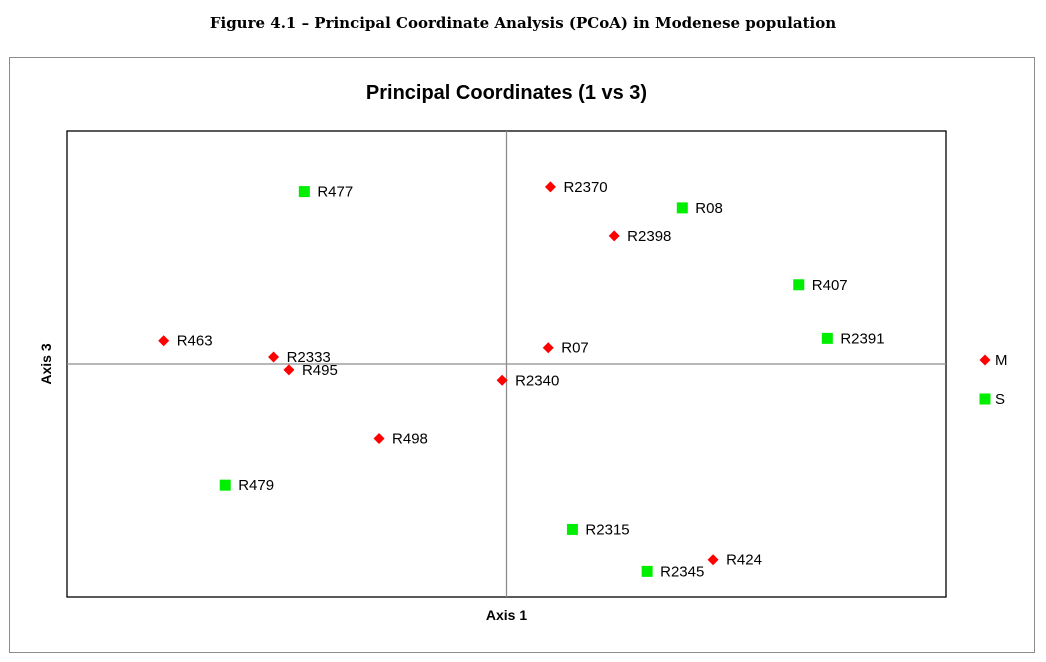 This screenshot has height=662, width=1046. What do you see at coordinates (506, 93) in the screenshot?
I see `chart-title: Principal Coordinates (1 vs 3)` at bounding box center [506, 93].